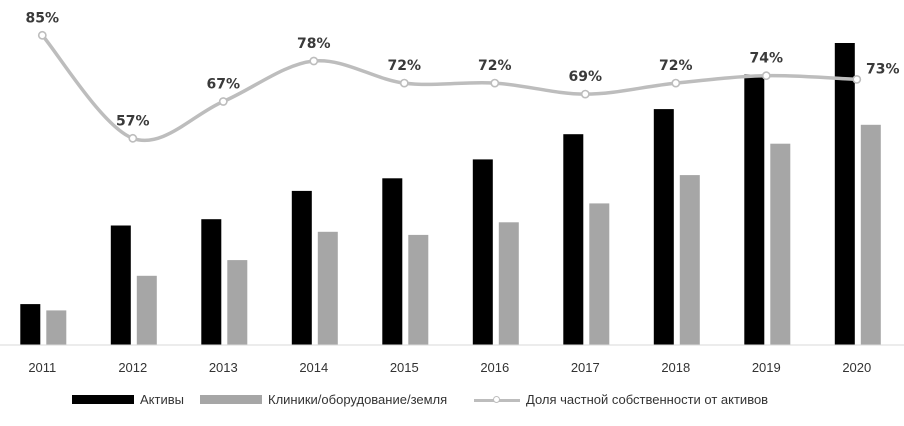  I want to click on x-tick-label-2018: 2018, so click(675, 367).